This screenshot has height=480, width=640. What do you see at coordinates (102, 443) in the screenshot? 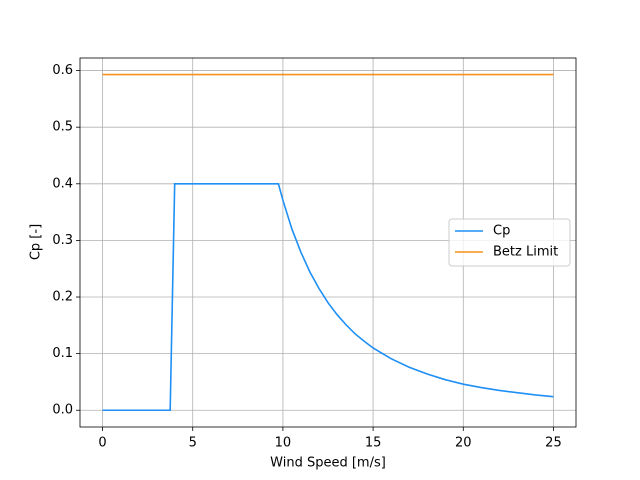
I see `x-tick-label: 0` at bounding box center [102, 443].